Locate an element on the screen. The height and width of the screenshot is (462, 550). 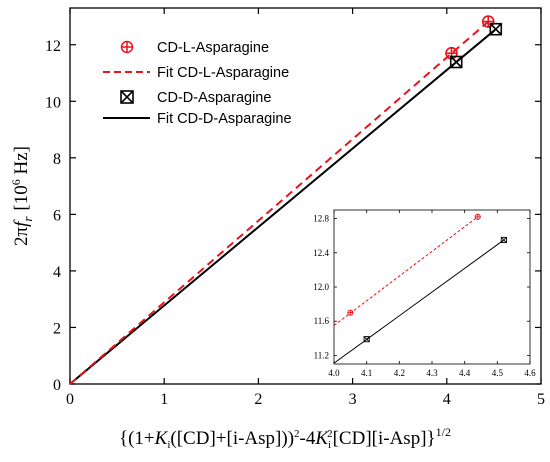
legend-label-d-points: CD-D-Asparagine is located at coordinates (214, 98).